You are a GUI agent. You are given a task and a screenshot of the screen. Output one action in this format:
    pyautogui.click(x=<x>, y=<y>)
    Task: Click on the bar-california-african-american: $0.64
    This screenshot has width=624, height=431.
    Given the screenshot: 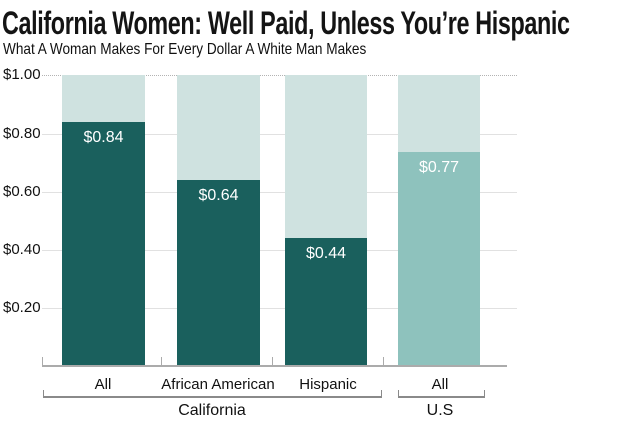 What is the action you would take?
    pyautogui.click(x=218, y=273)
    